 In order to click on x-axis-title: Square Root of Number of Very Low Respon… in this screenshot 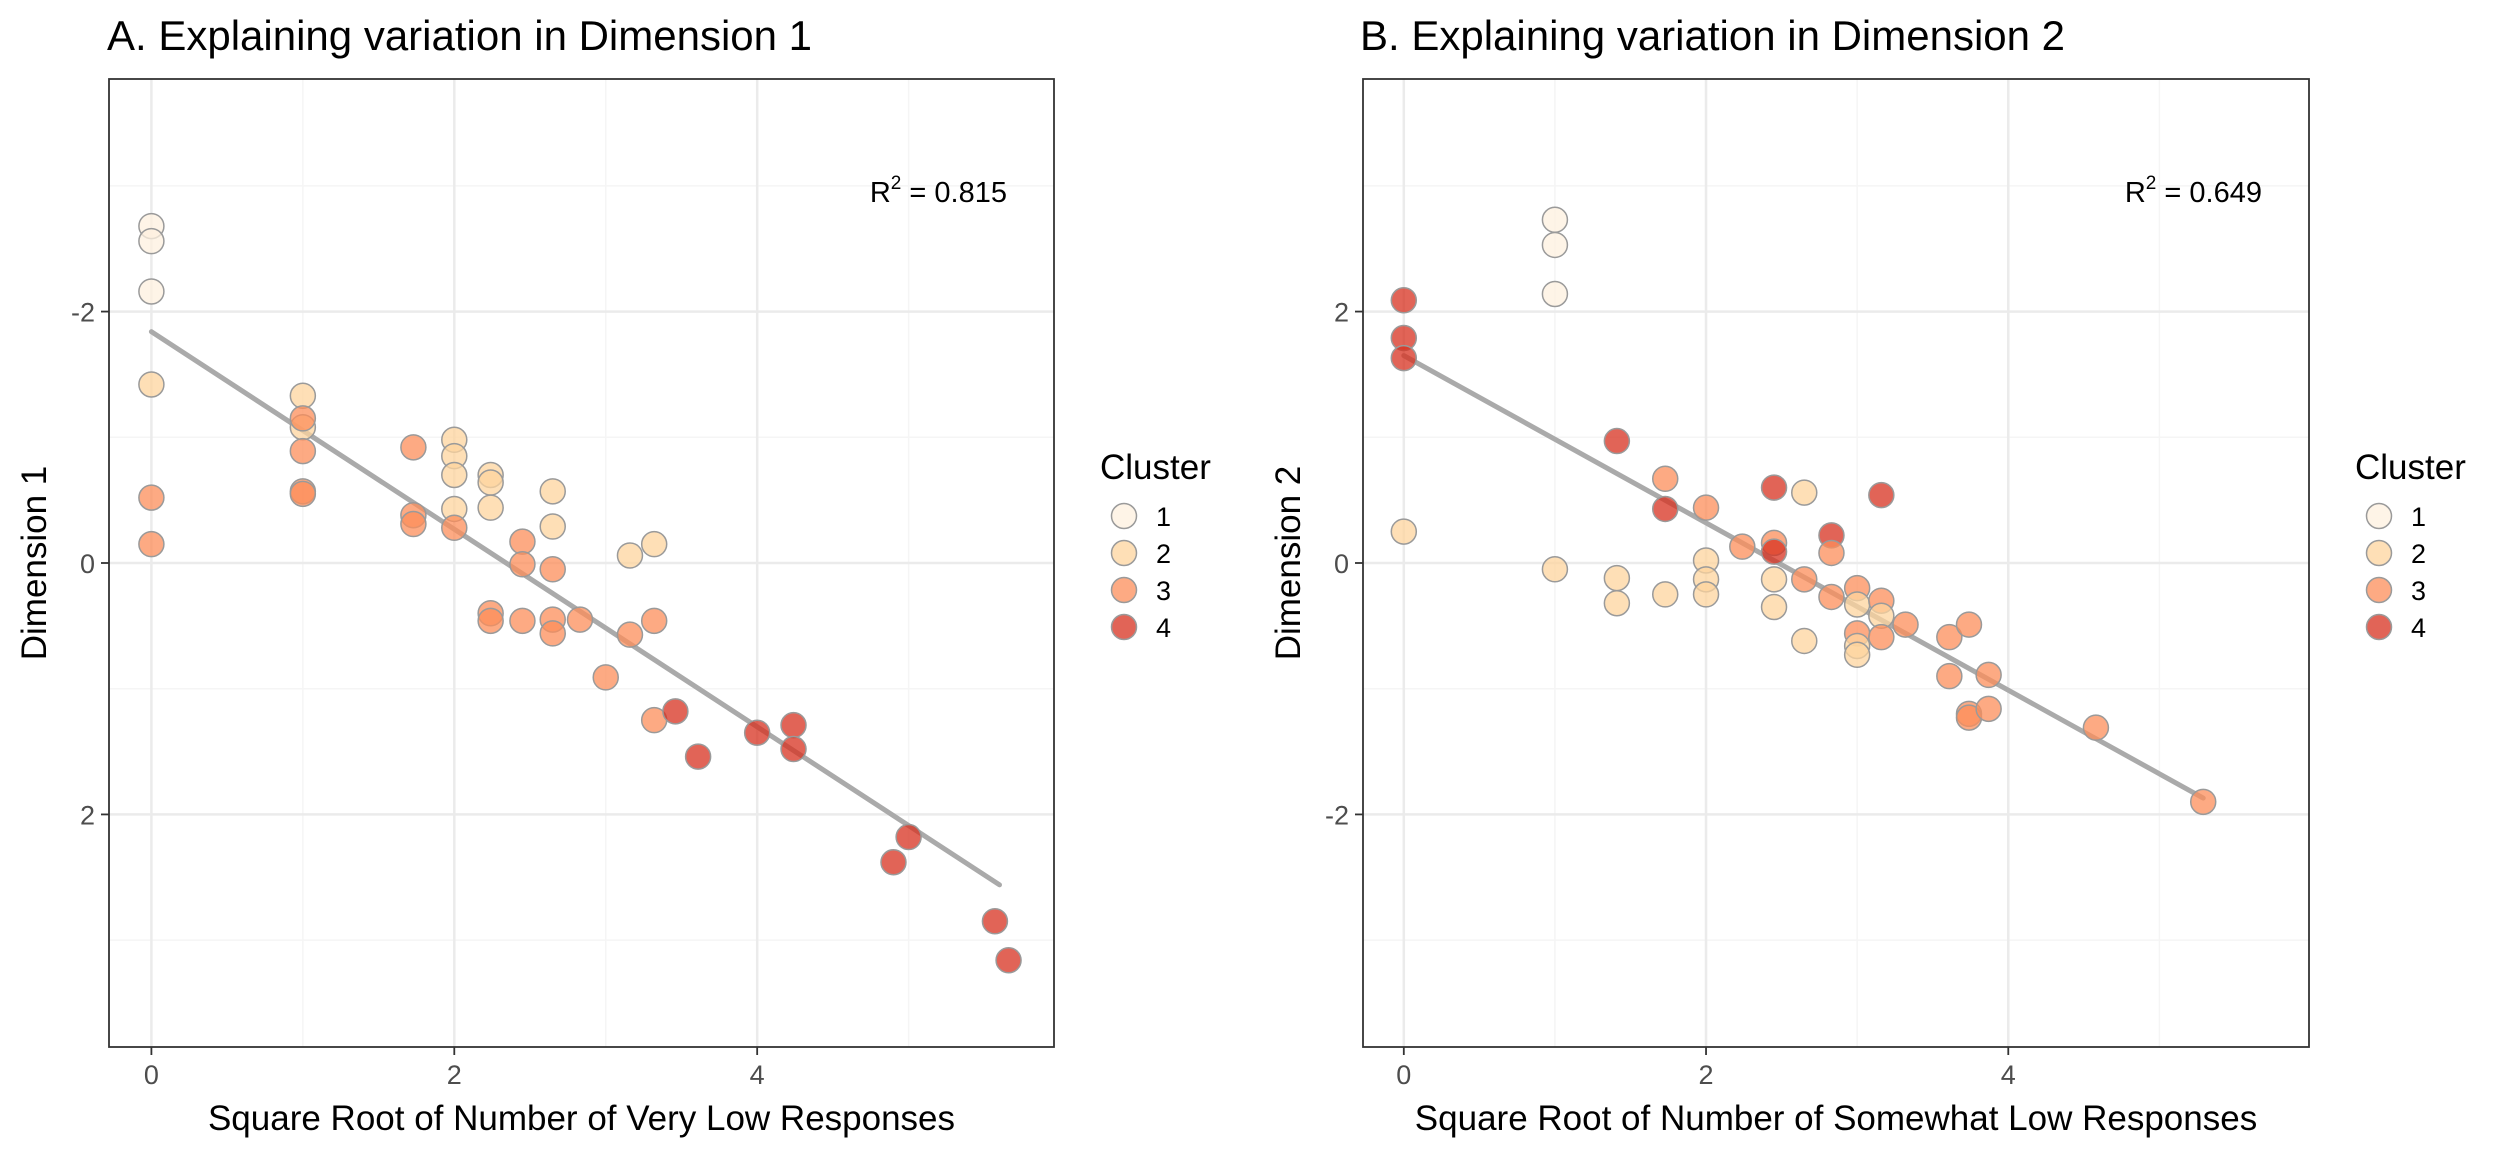, I will do `click(581, 1118)`.